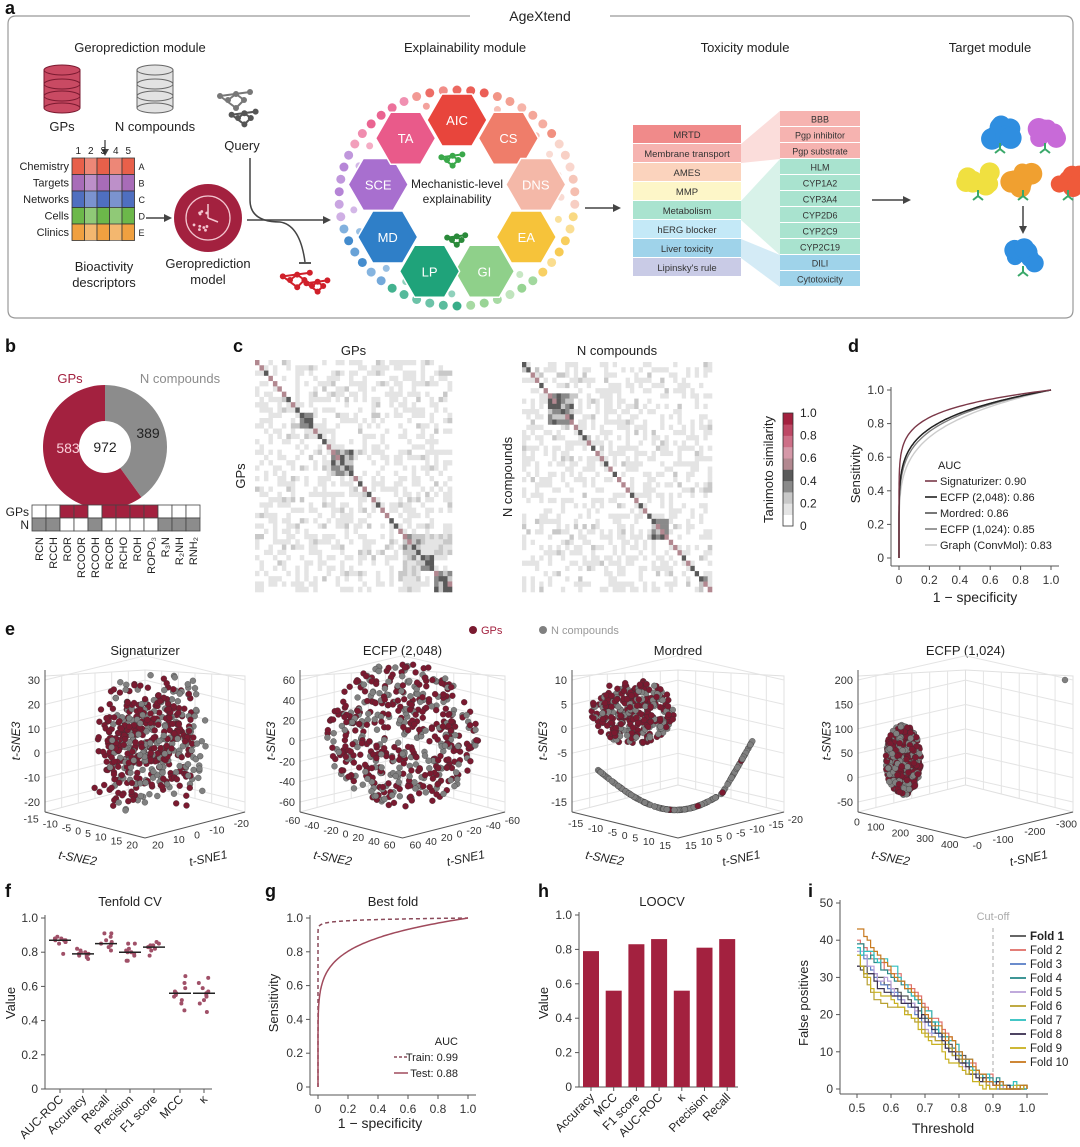 The image size is (1080, 1147). What do you see at coordinates (402, 650) in the screenshot?
I see `plot-title: ECFP (2,048)` at bounding box center [402, 650].